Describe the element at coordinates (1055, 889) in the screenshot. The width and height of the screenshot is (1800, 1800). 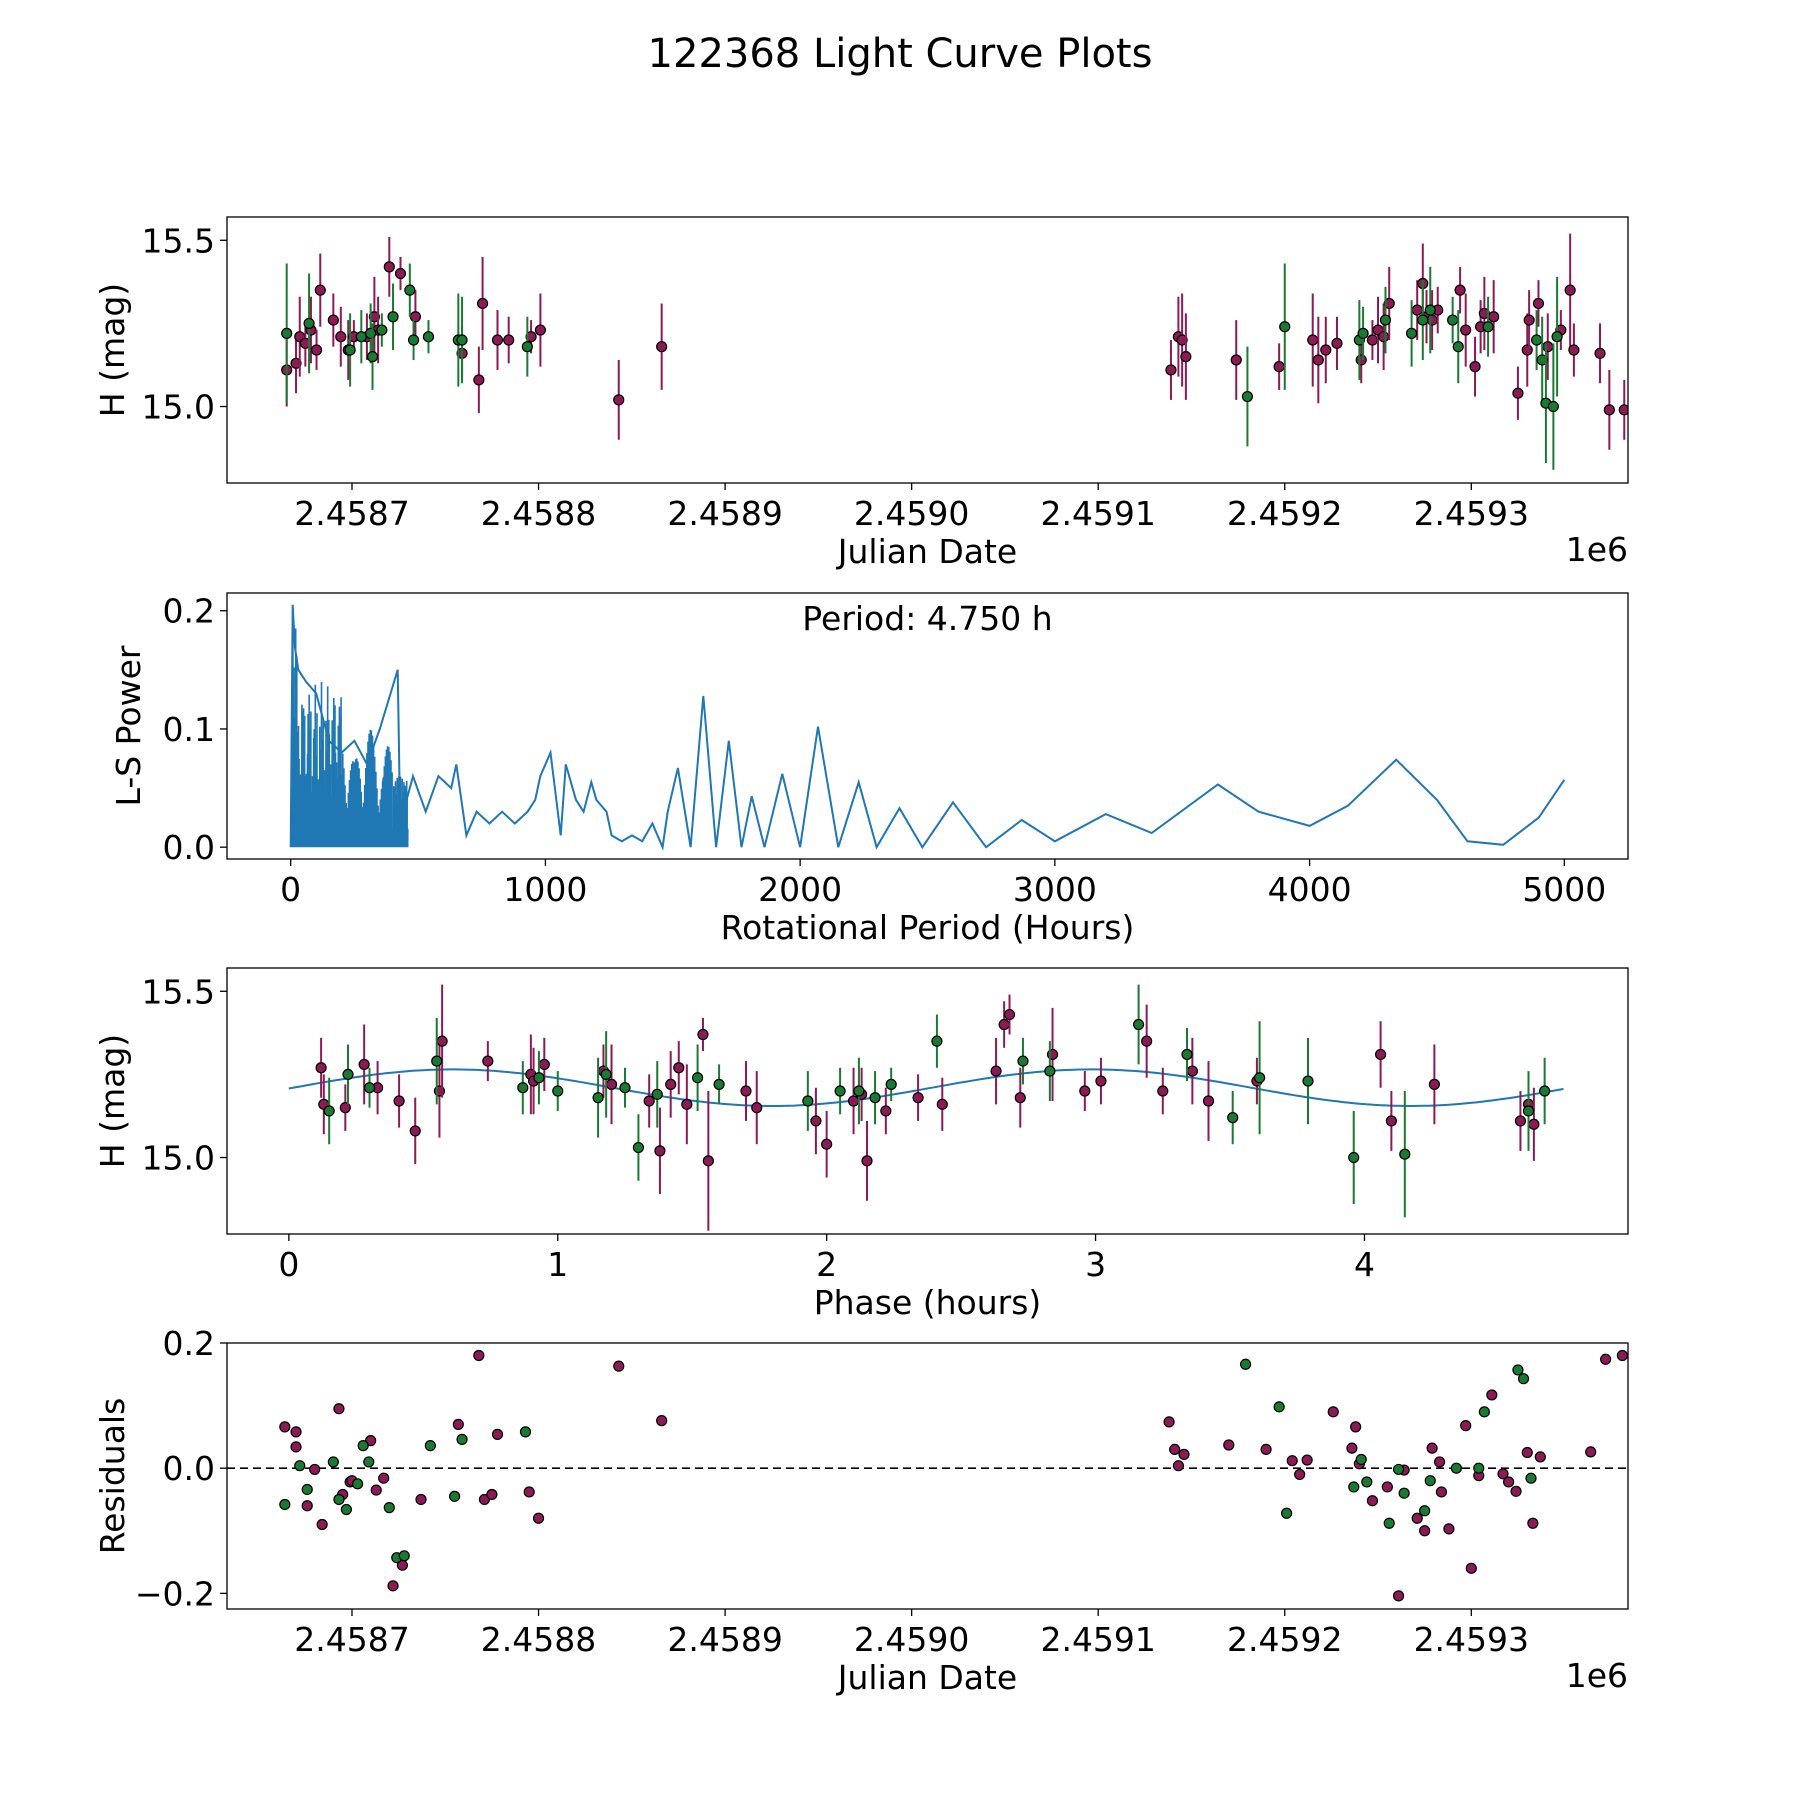
I see `x-tick-label: 3000` at that location.